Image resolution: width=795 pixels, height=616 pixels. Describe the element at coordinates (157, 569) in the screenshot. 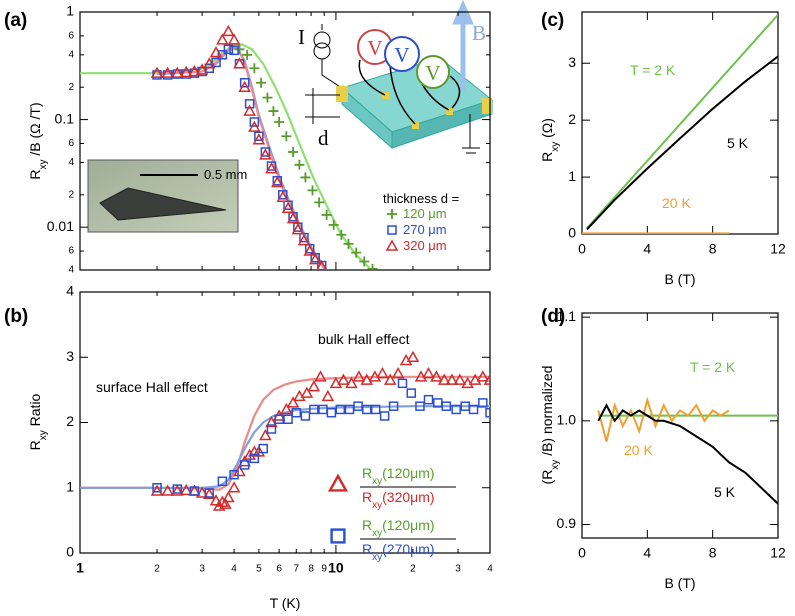

I see `x-tick-label: 2` at that location.